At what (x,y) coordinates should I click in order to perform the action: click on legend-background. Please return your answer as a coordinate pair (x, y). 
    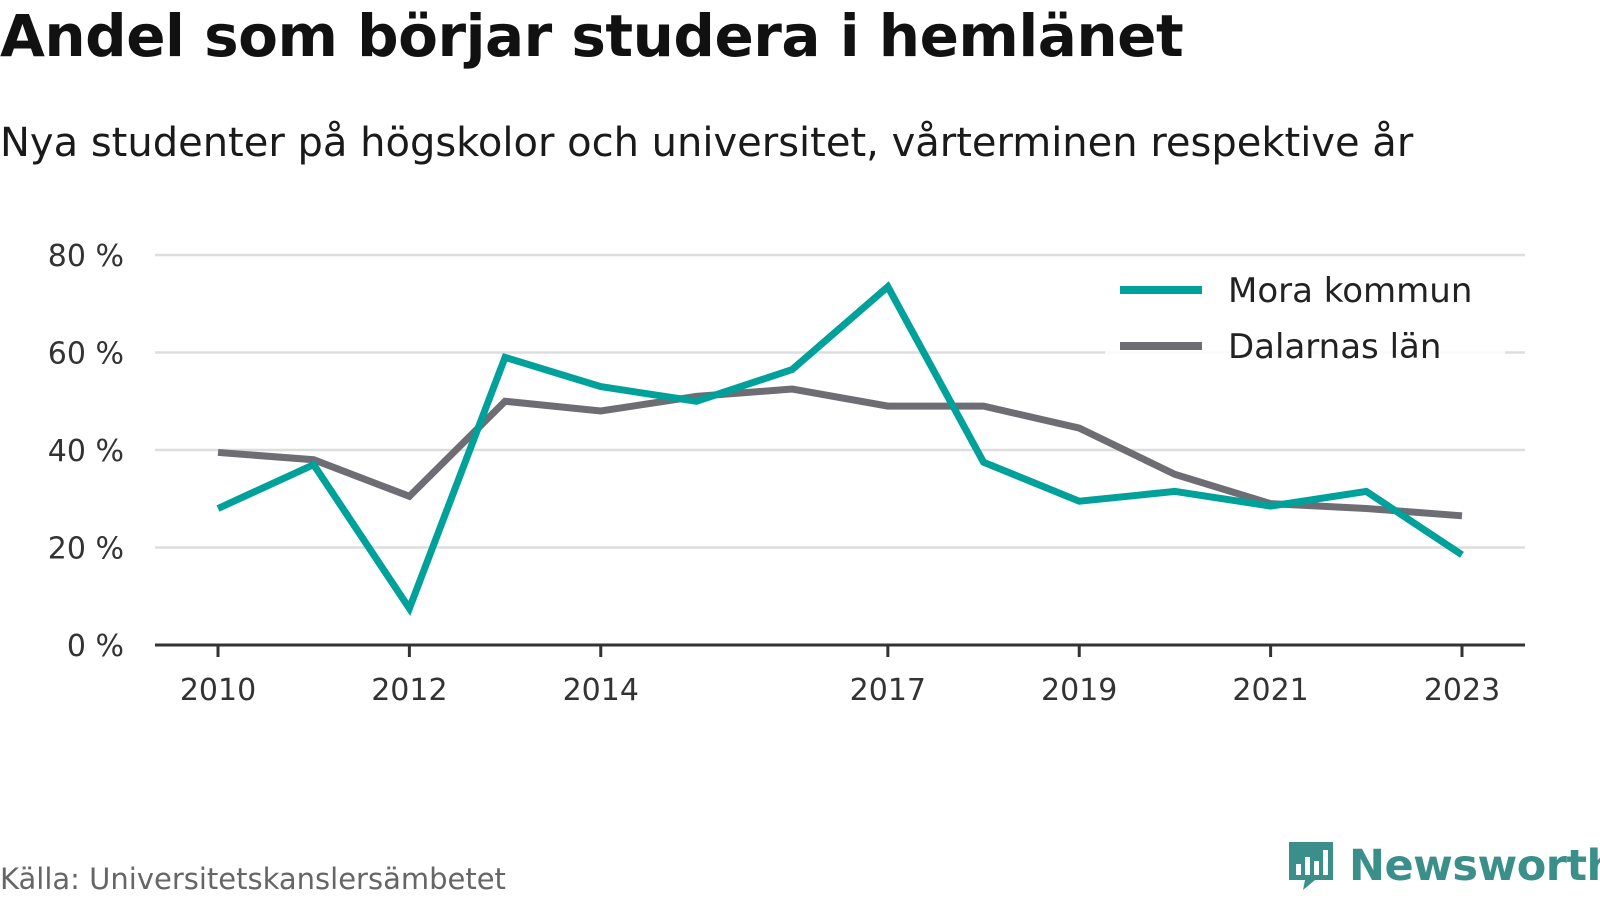
    Looking at the image, I should click on (1305, 318).